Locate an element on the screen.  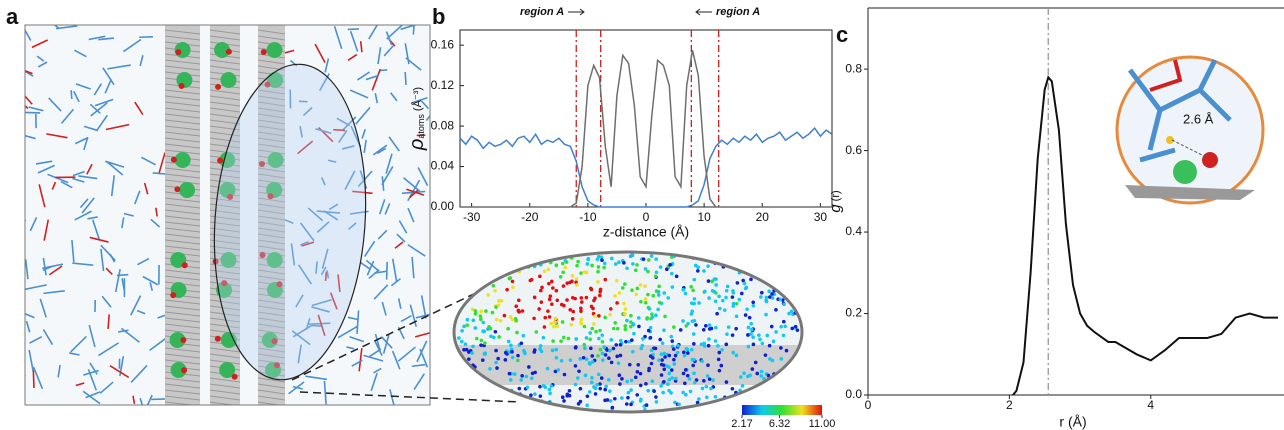
zoom-line is located at coordinates (385, 336).